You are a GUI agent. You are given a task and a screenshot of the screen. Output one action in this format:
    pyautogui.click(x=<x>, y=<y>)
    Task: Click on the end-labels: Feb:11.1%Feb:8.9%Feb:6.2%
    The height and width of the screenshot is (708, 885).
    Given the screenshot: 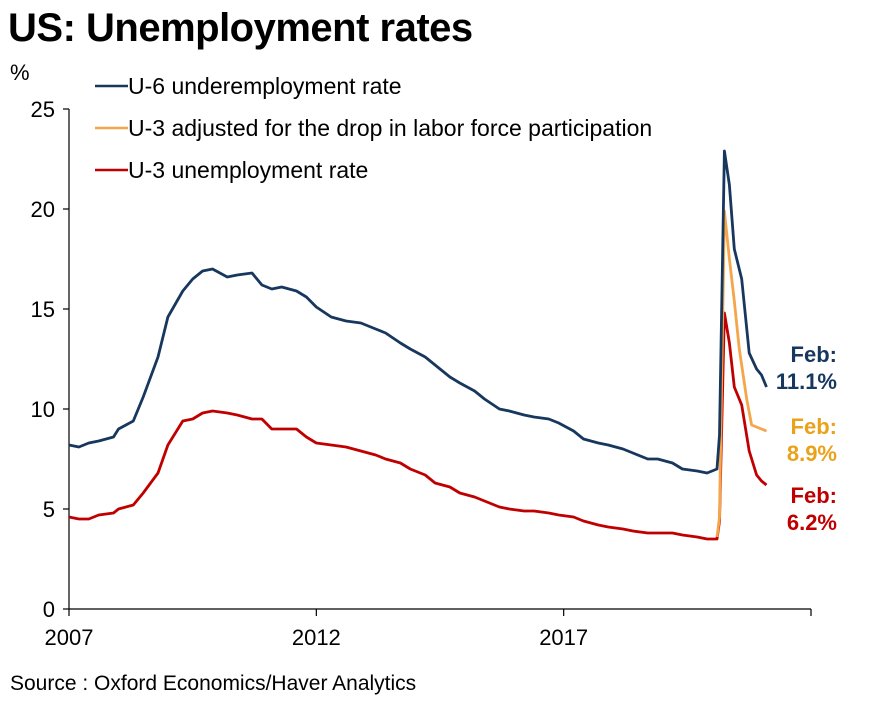 What is the action you would take?
    pyautogui.click(x=806, y=438)
    